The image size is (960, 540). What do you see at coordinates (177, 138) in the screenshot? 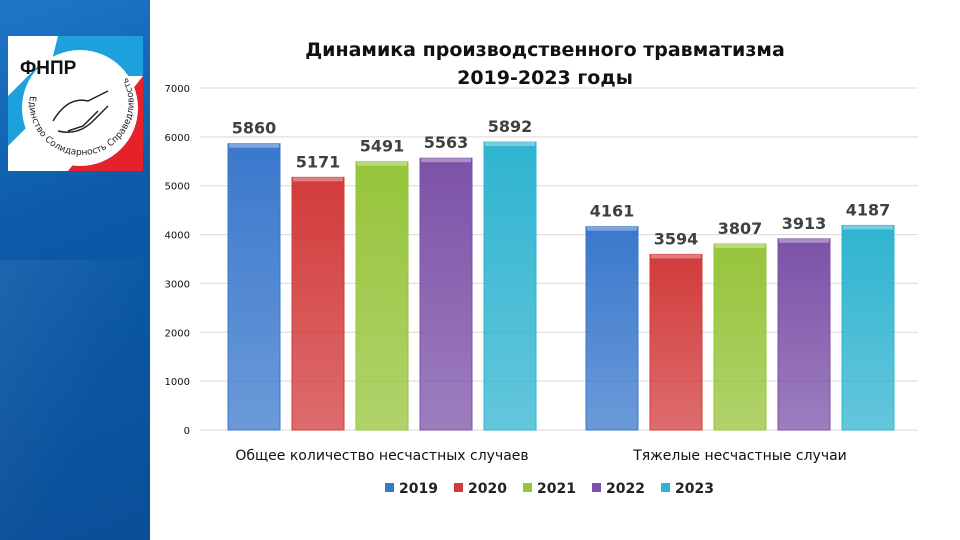
I see `y-tick-label: 6000` at bounding box center [177, 138].